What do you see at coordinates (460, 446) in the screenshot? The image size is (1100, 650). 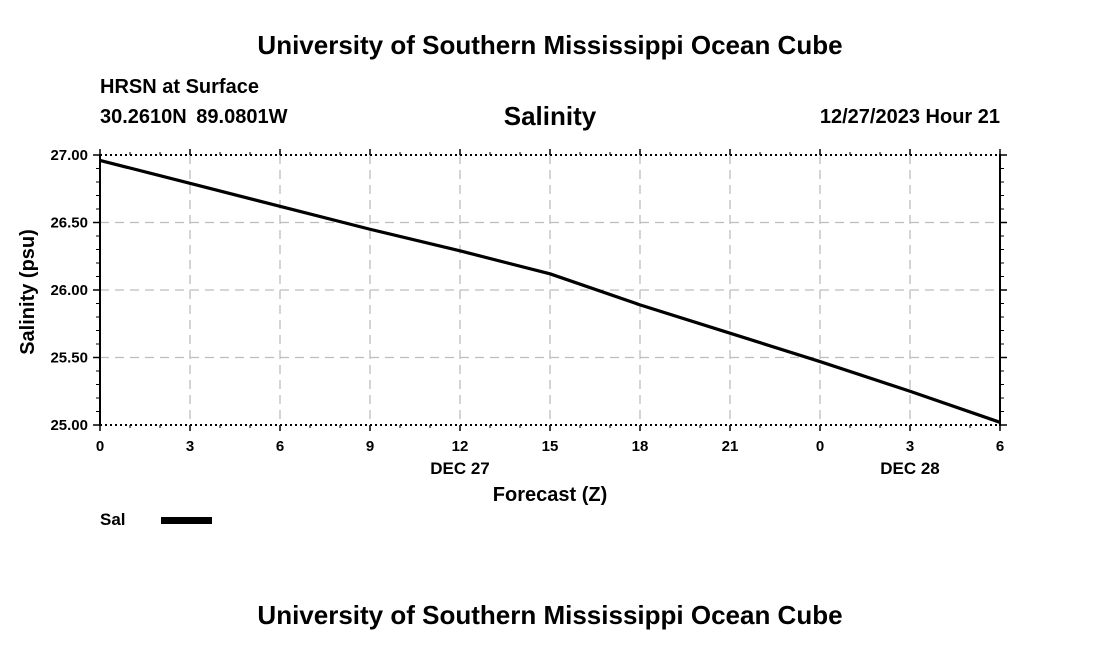 I see `x-tick-label: 12` at bounding box center [460, 446].